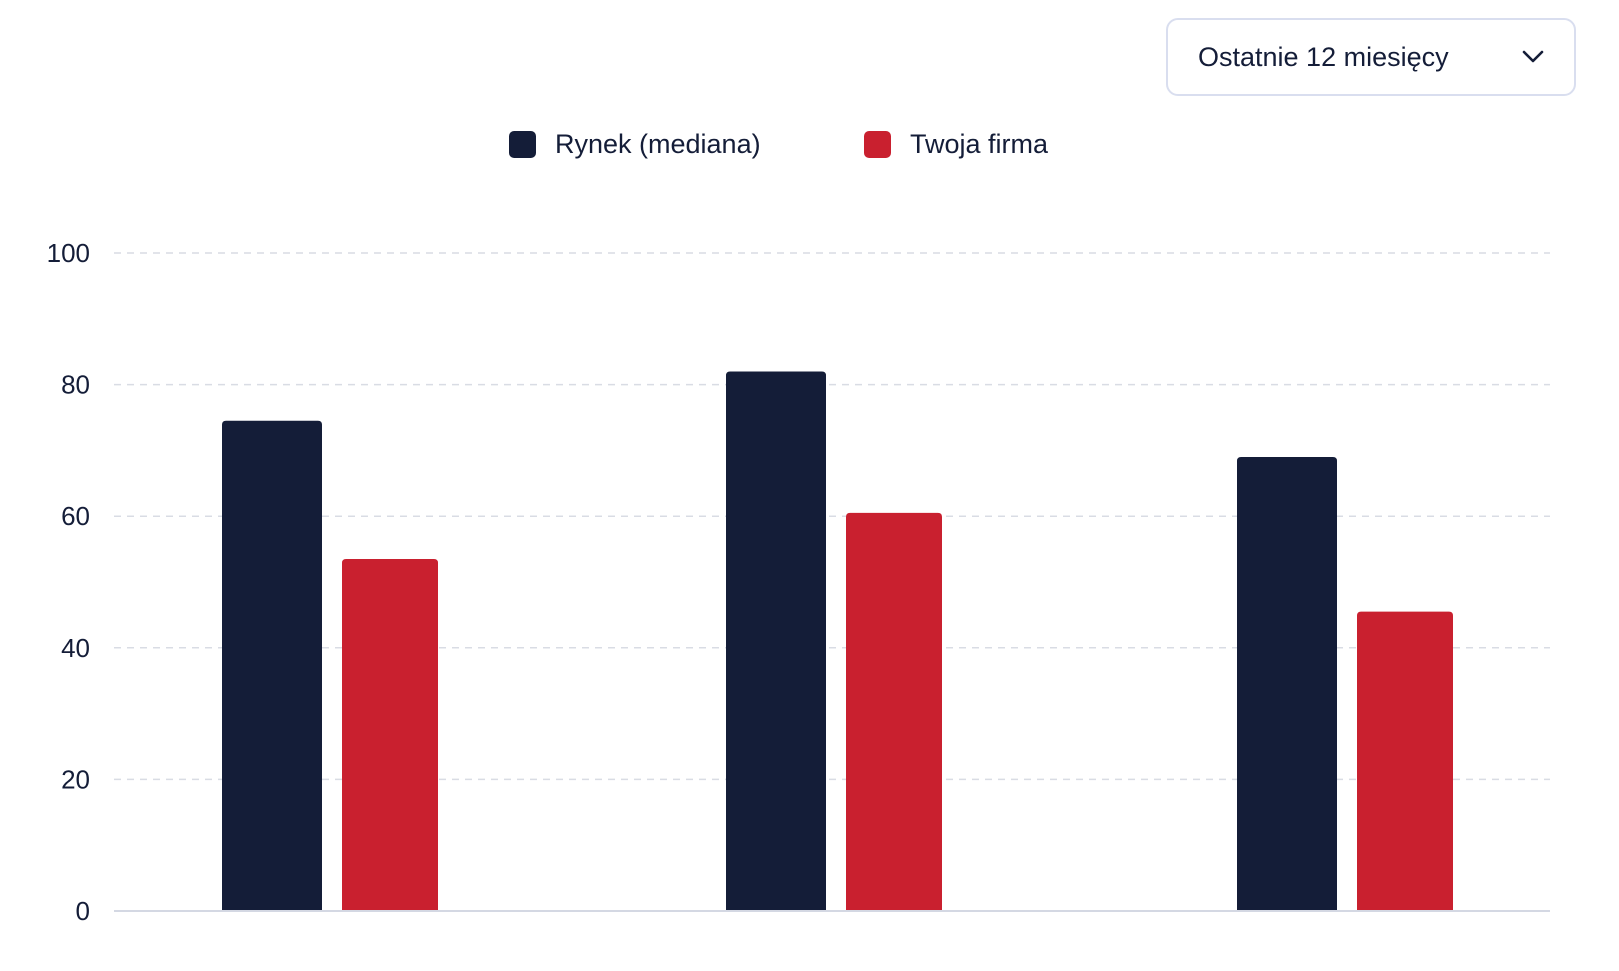 The height and width of the screenshot is (971, 1619). I want to click on y-tick-label: 40, so click(75, 648).